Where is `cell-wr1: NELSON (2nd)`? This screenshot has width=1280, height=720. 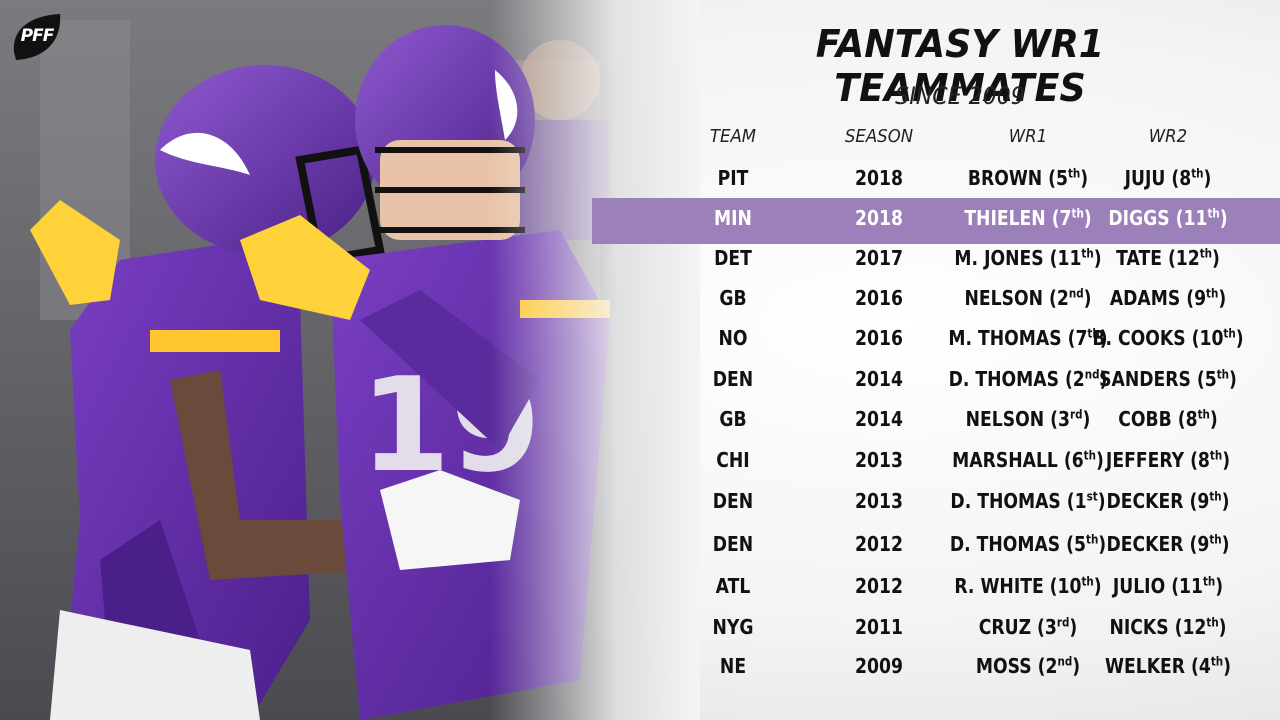 cell-wr1: NELSON (2nd) is located at coordinates (1028, 298).